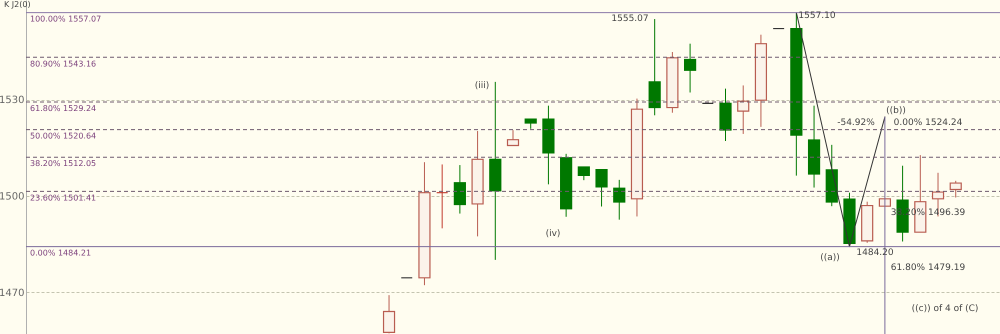 This screenshot has height=334, width=1000. Describe the element at coordinates (66, 19) in the screenshot. I see `ref-line-label: 100.00% 1557.07` at that location.